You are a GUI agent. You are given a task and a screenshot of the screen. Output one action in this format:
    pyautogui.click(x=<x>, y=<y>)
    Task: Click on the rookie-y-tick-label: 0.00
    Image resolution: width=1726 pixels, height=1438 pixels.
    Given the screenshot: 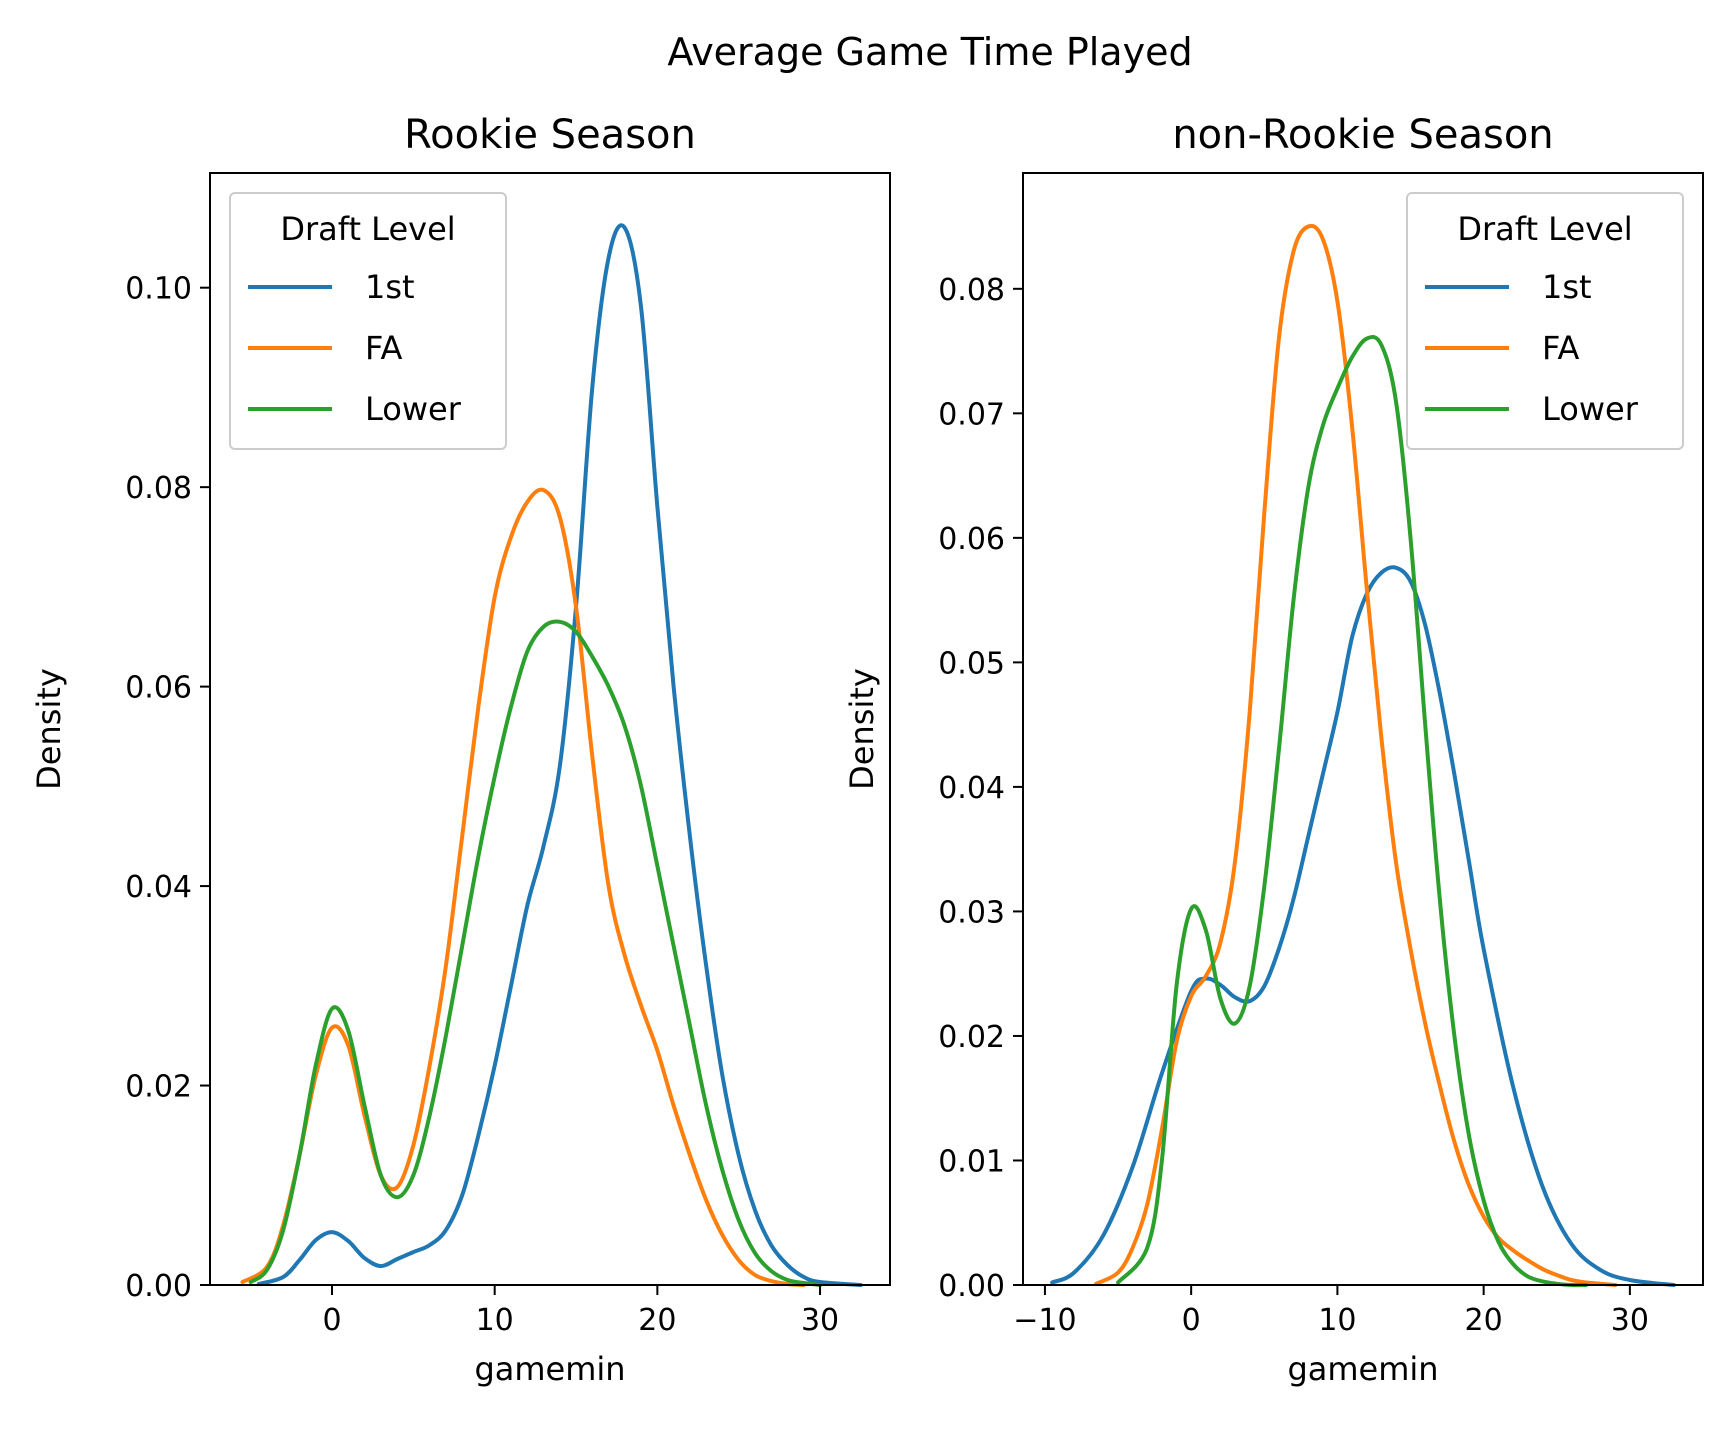 What is the action you would take?
    pyautogui.click(x=158, y=1286)
    